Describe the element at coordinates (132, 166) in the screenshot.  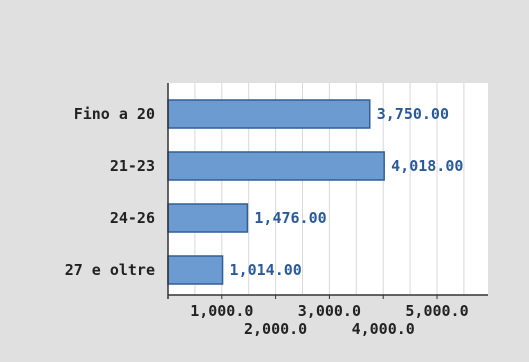
I see `category-label: 21-23` at that location.